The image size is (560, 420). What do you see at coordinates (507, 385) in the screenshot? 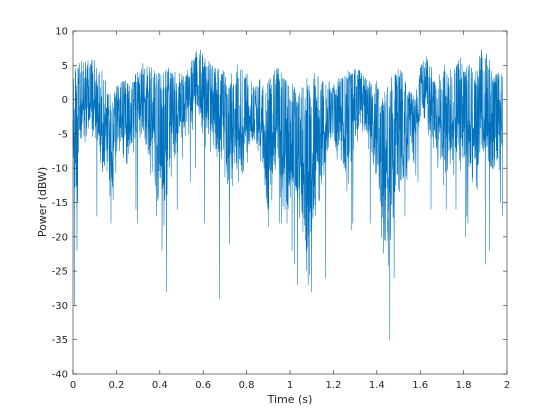
I see `x-tick-label: 2` at bounding box center [507, 385].